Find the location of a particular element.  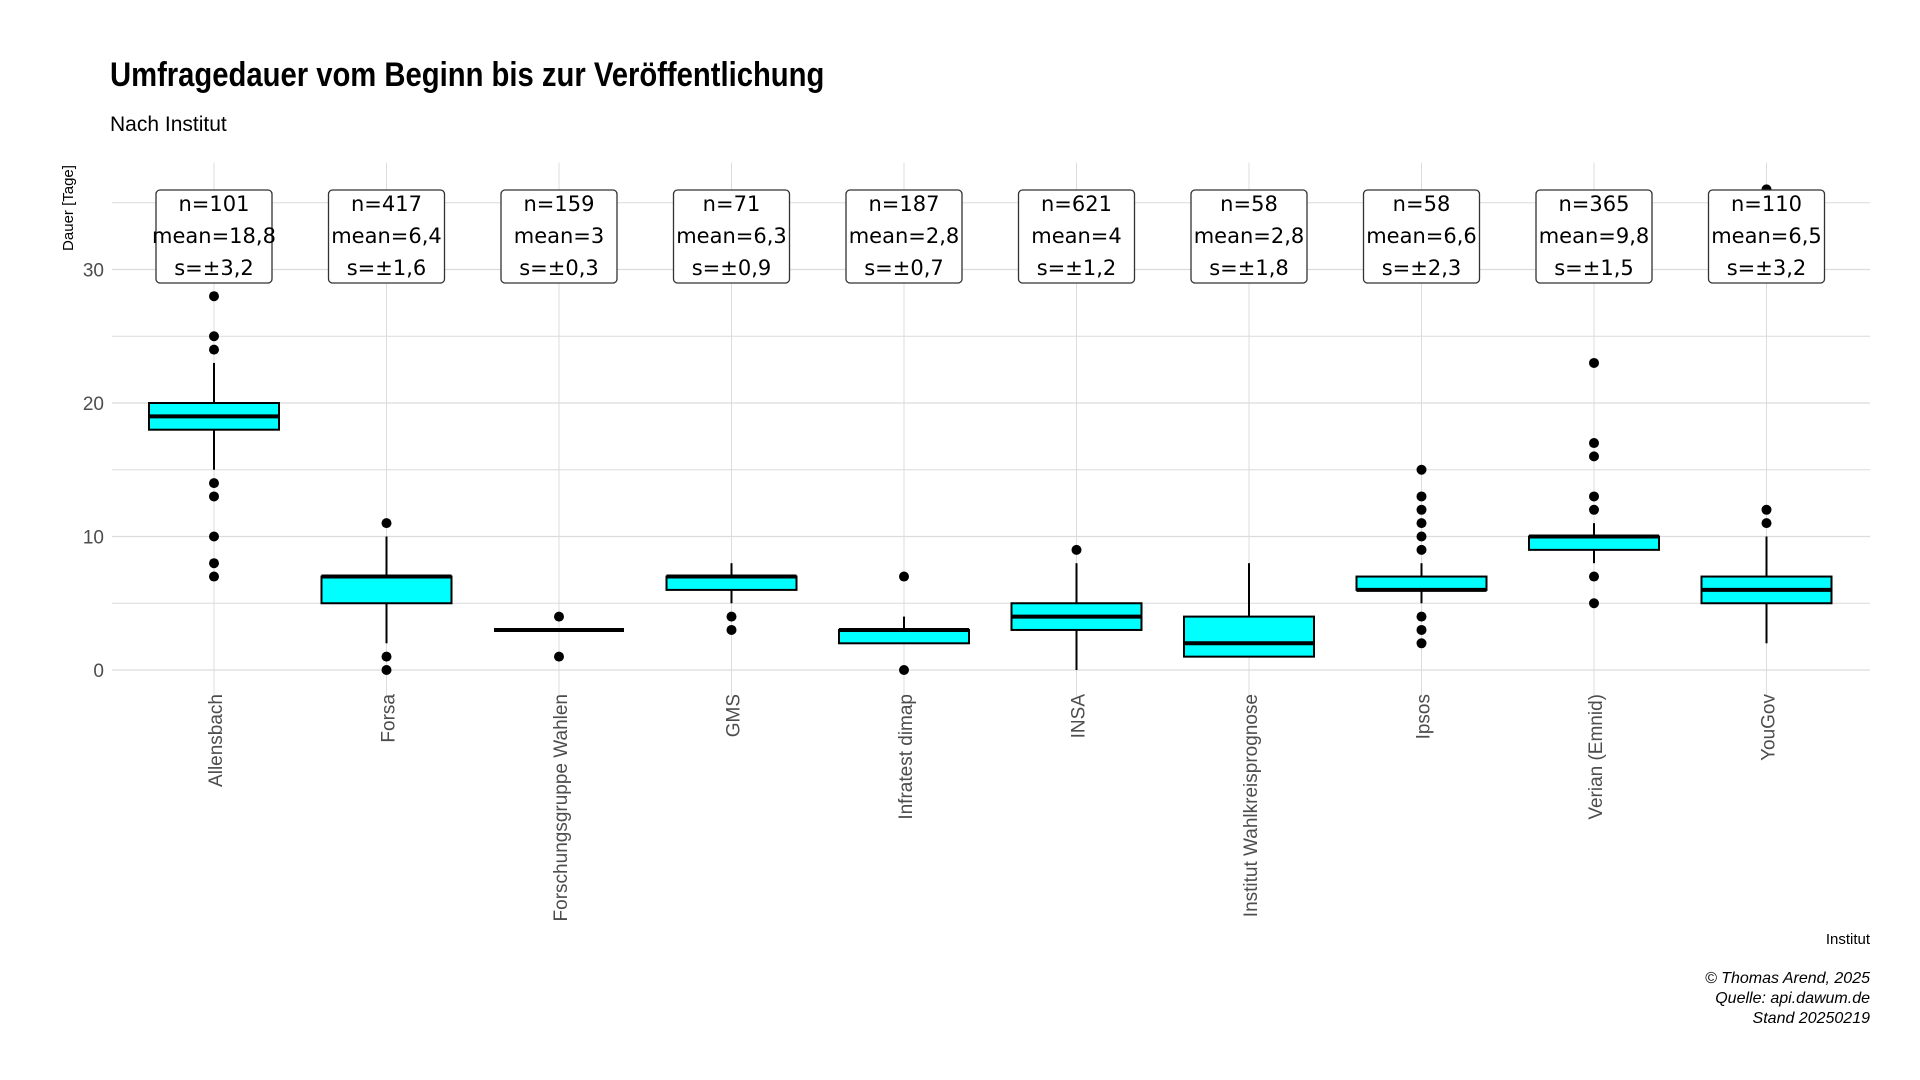

x-tick-label: YouGov is located at coordinates (1769, 727).